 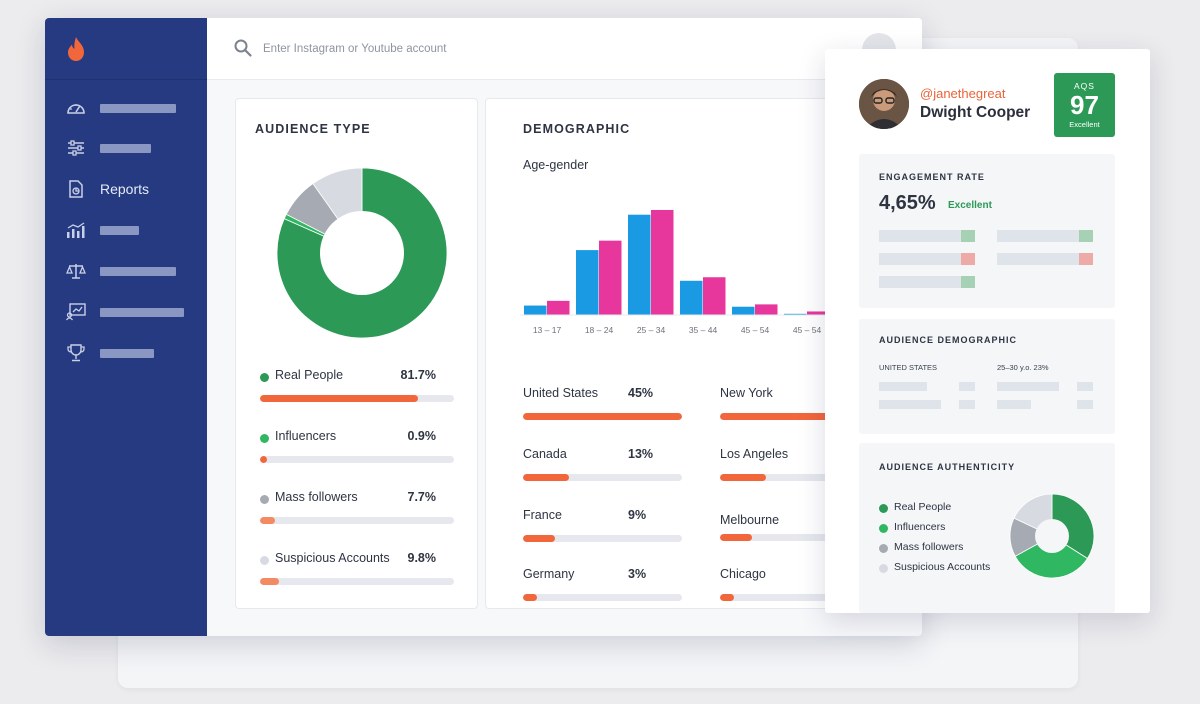 I want to click on x-tick-label: 45 – 54, so click(x=807, y=330).